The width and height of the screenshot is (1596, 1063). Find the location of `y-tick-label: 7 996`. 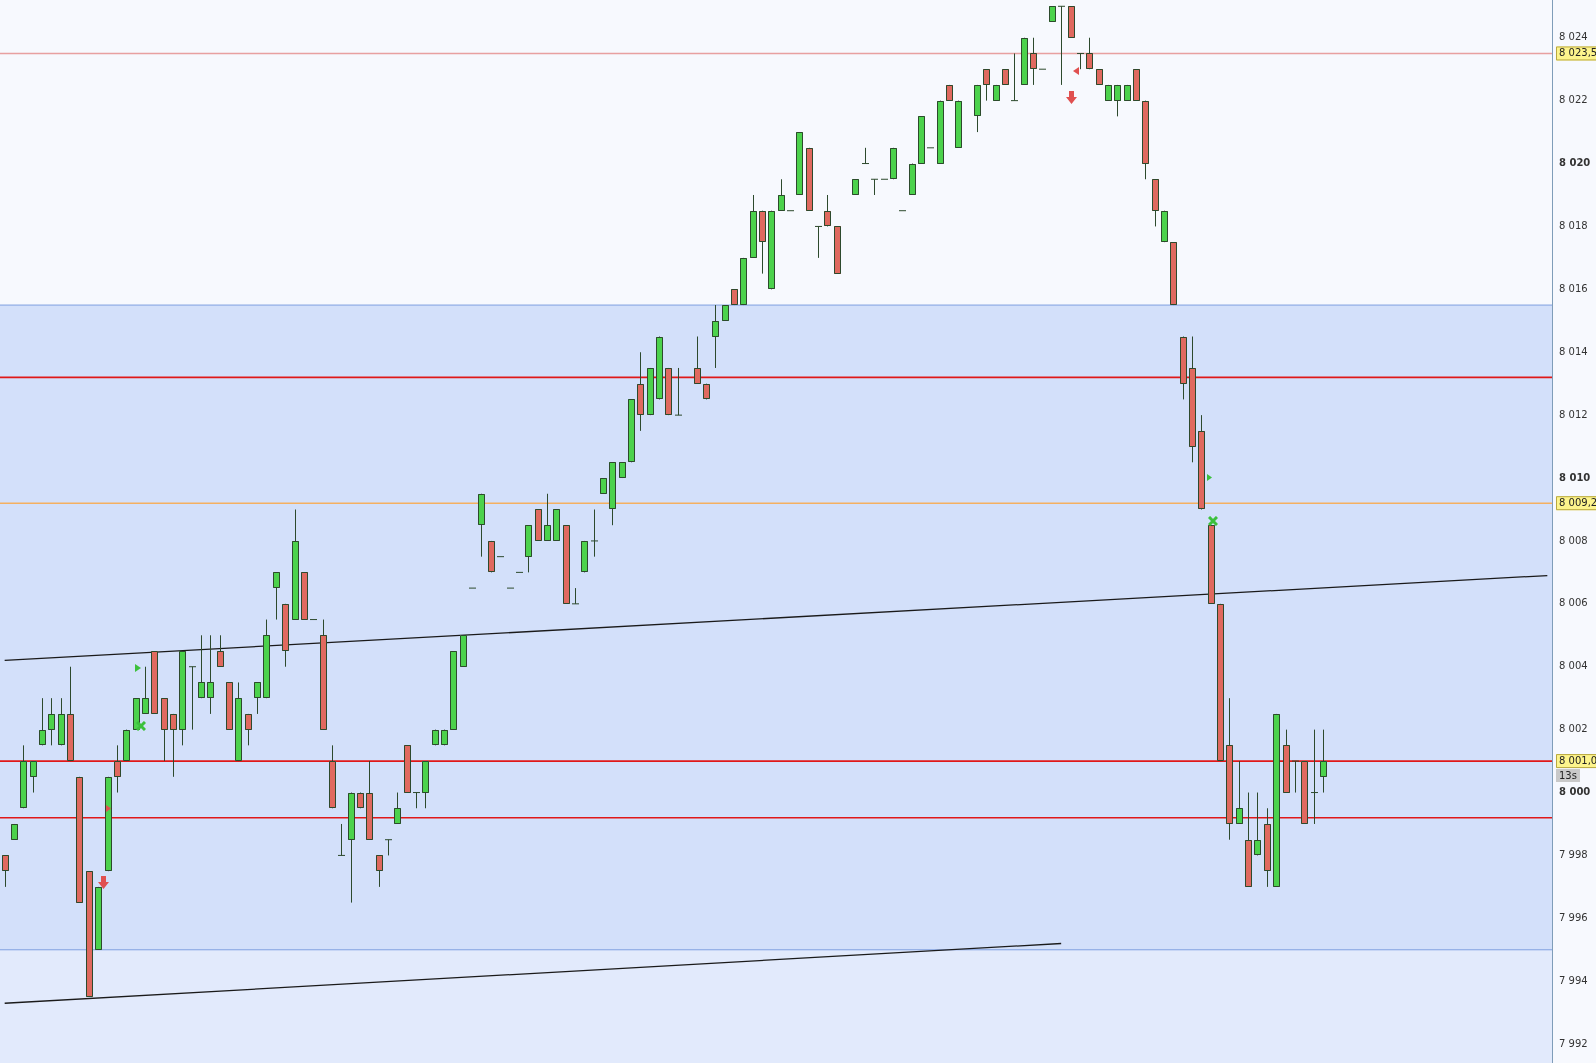

y-tick-label: 7 996 is located at coordinates (1573, 917).